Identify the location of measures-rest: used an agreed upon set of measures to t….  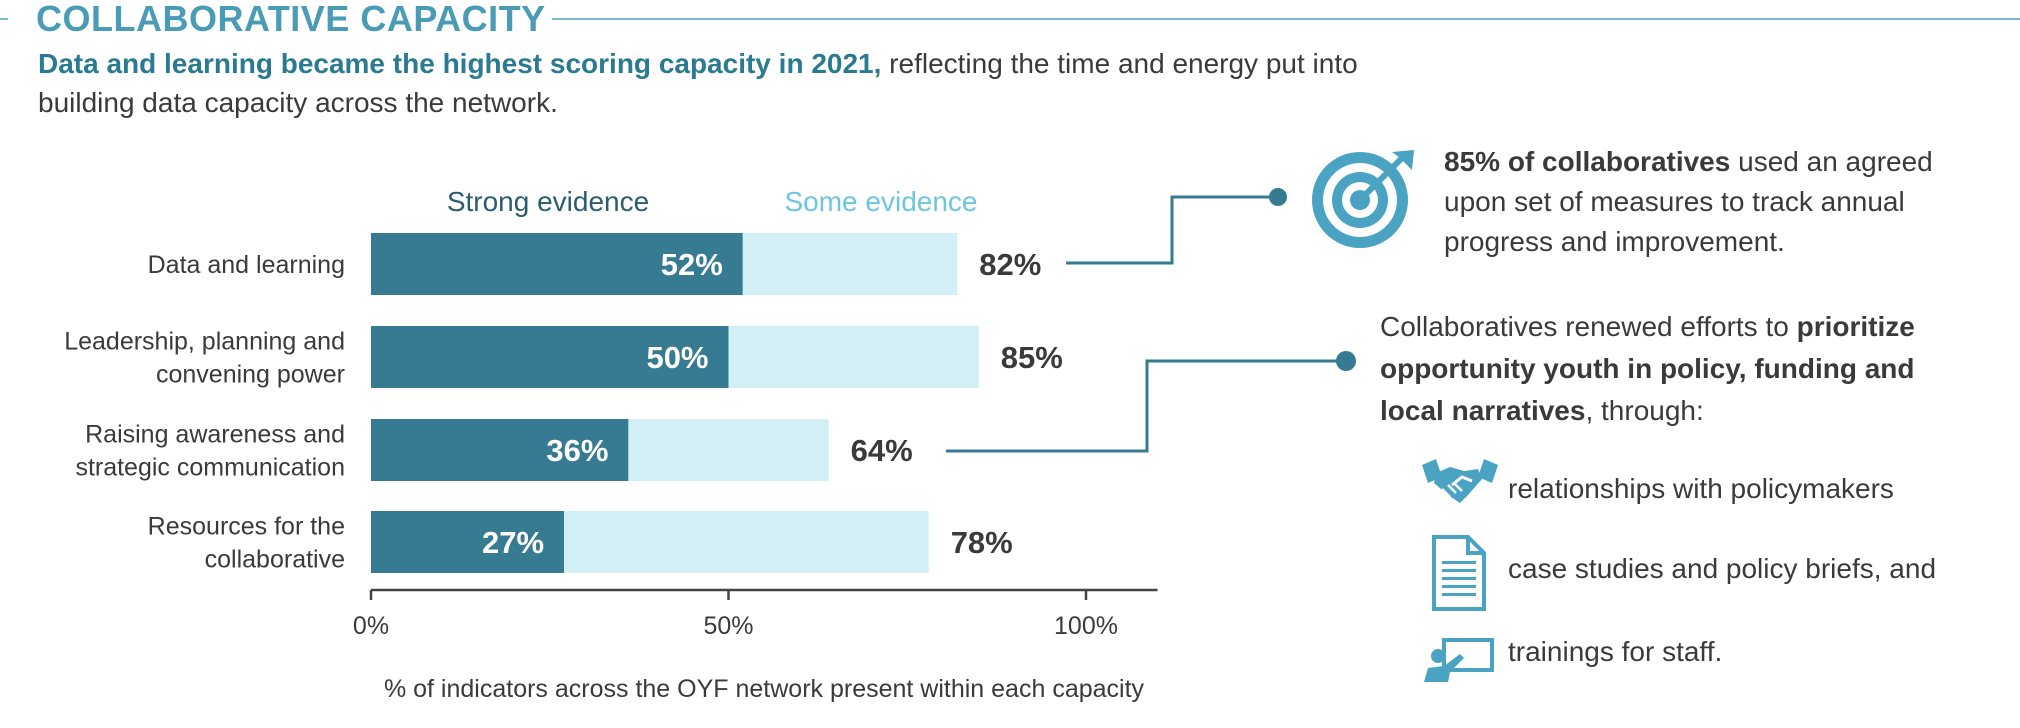
(1688, 201).